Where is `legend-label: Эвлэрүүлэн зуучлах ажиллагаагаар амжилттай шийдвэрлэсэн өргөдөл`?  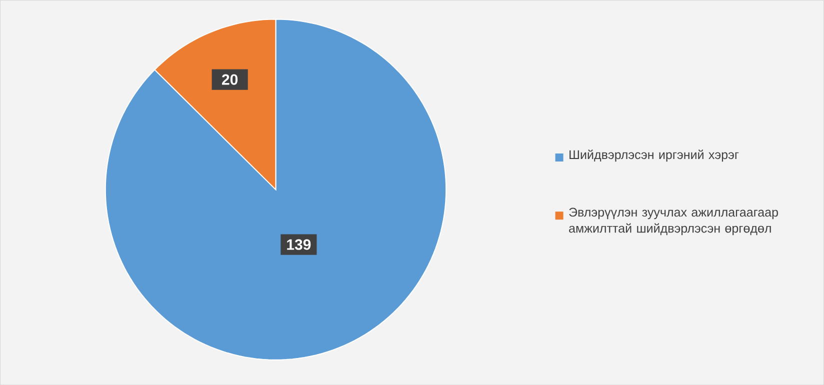 legend-label: Эвлэрүүлэн зуучлах ажиллагаагаар амжилттай шийдвэрлэсэн өргөдөл is located at coordinates (673, 222).